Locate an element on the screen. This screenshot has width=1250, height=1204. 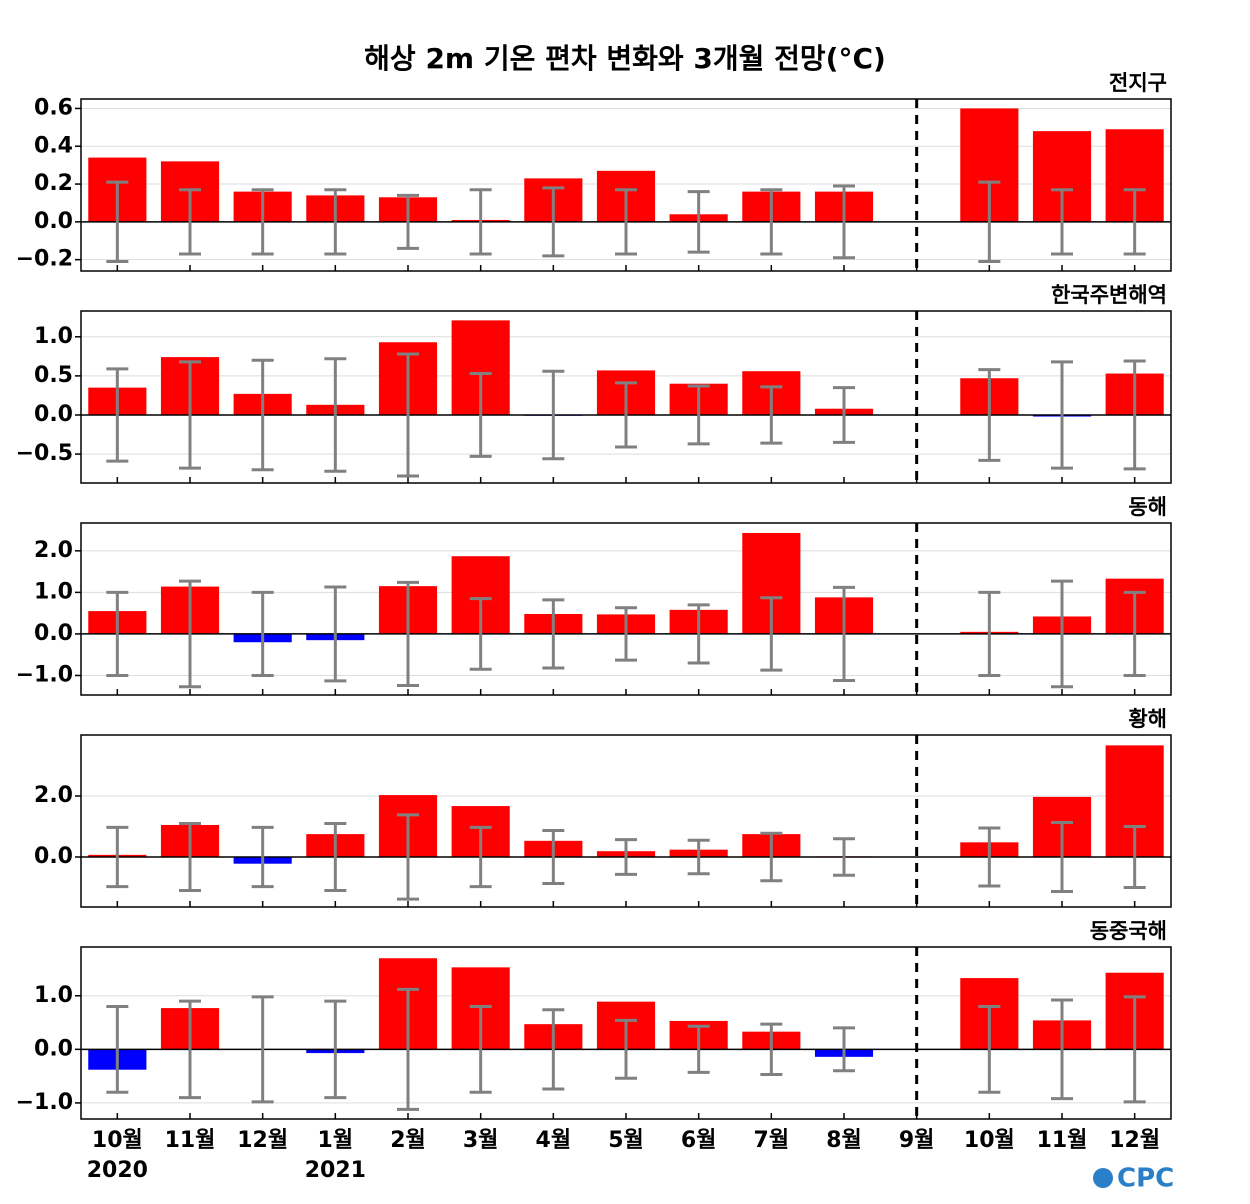
panel-title: 동해 is located at coordinates (1147, 507).